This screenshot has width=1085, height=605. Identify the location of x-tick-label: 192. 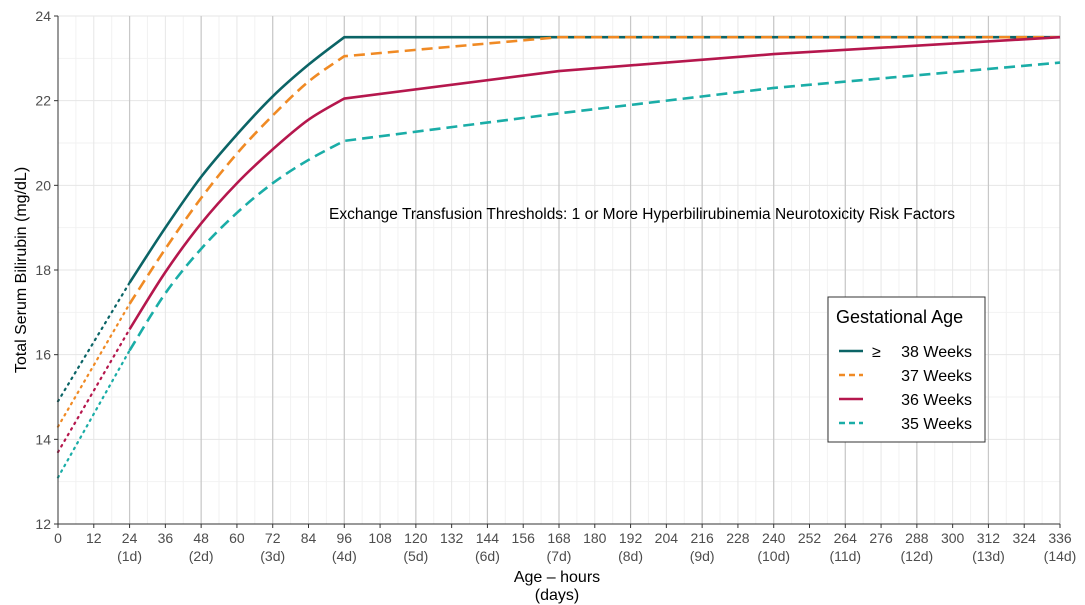
(631, 538).